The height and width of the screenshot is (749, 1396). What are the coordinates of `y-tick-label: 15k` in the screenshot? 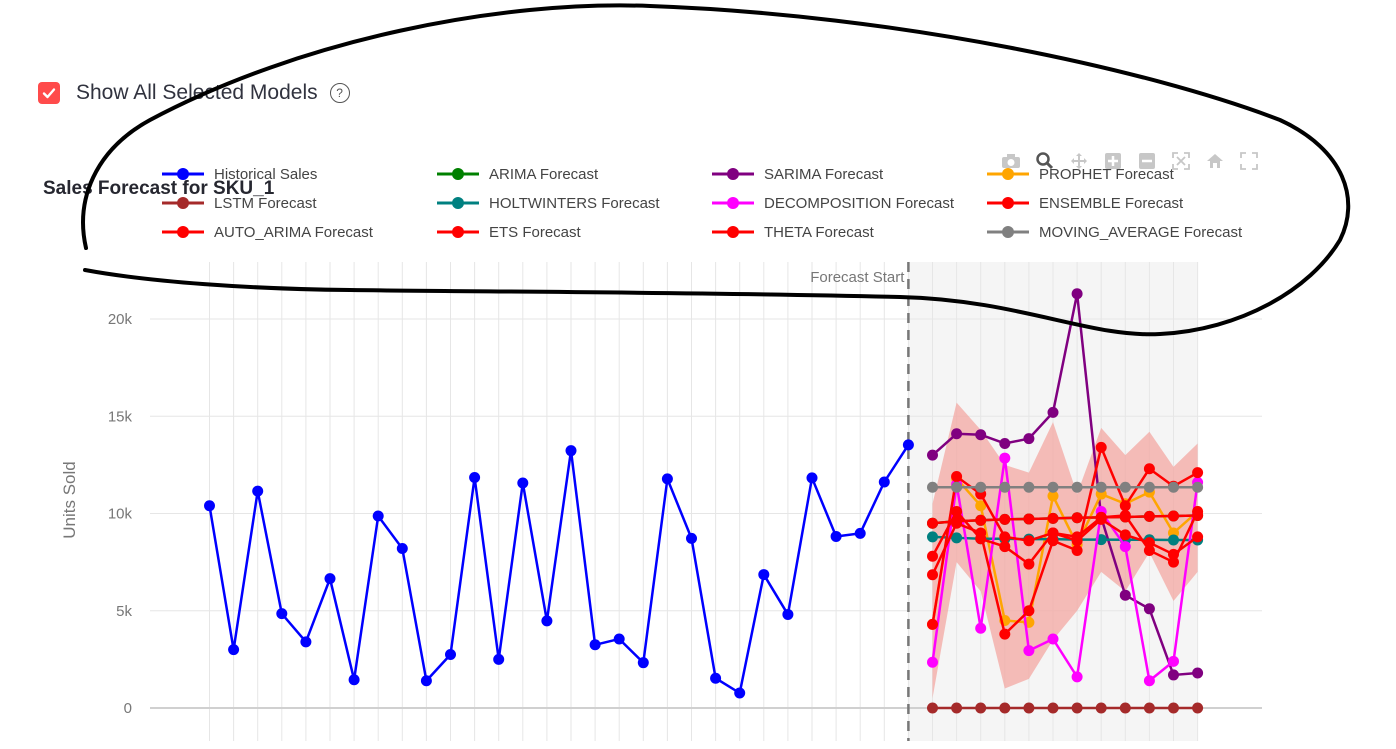 It's located at (120, 416).